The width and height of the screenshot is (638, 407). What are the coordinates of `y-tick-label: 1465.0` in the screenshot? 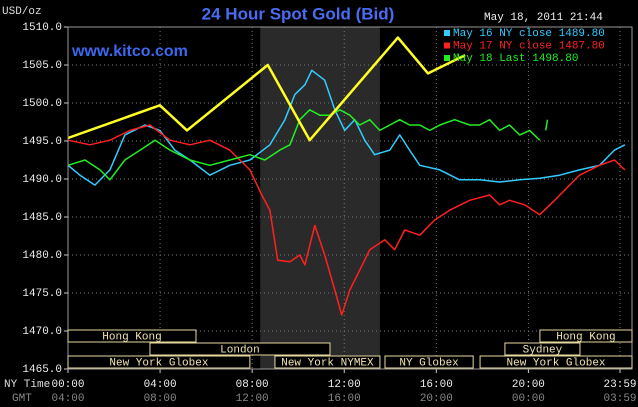 It's located at (42, 370).